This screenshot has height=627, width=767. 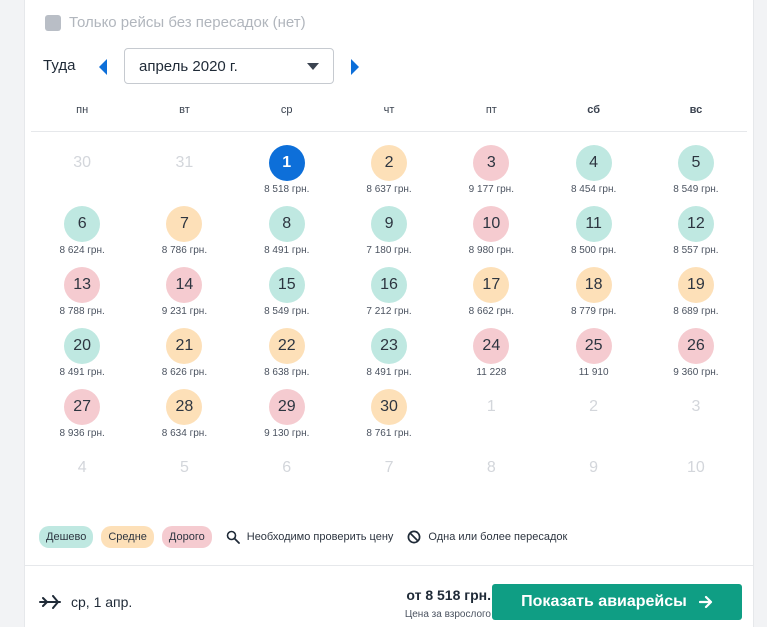 I want to click on calendar-day: 20 8 491 грн., so click(x=82, y=353).